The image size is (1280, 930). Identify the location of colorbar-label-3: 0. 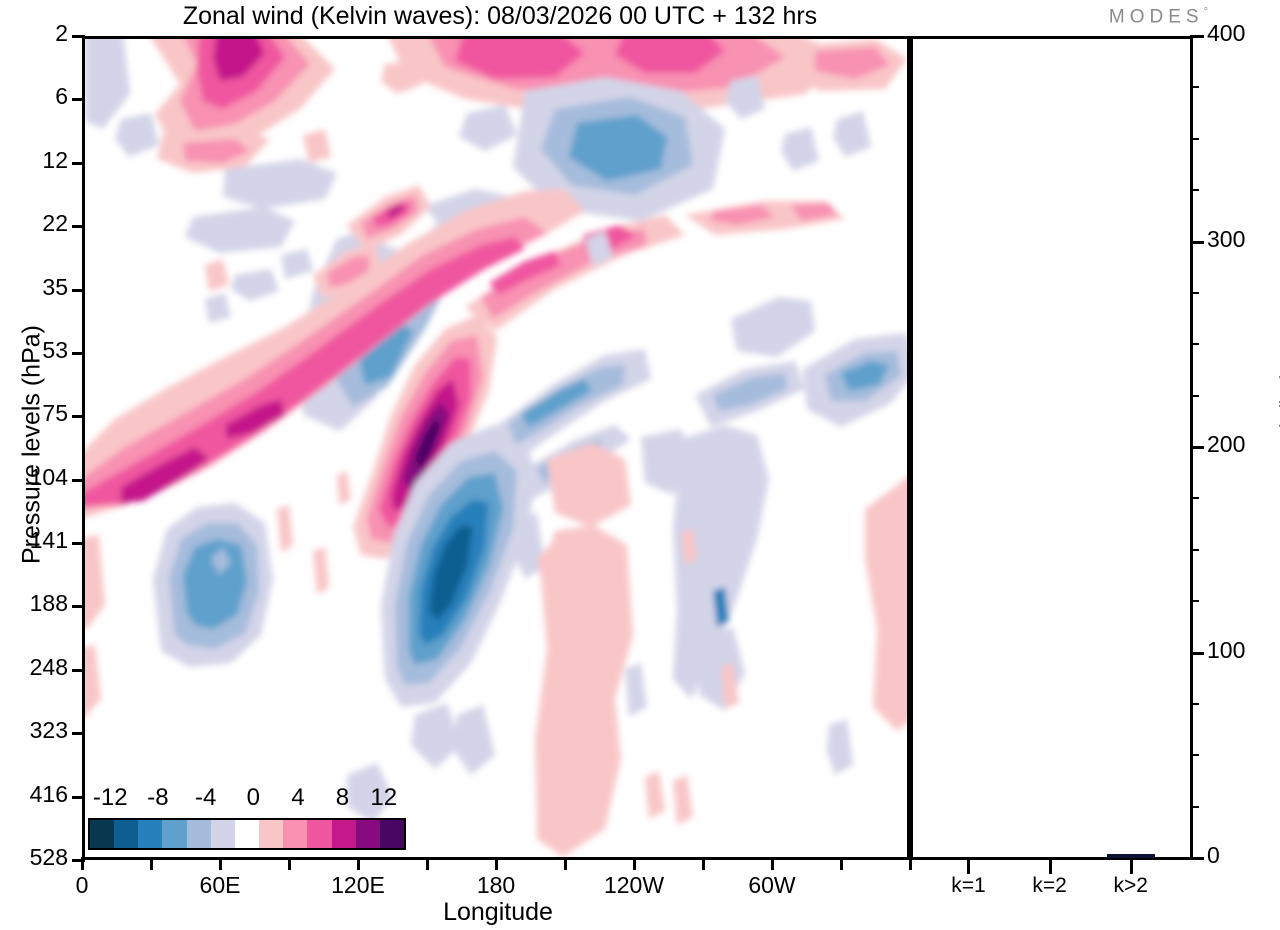
(253, 797).